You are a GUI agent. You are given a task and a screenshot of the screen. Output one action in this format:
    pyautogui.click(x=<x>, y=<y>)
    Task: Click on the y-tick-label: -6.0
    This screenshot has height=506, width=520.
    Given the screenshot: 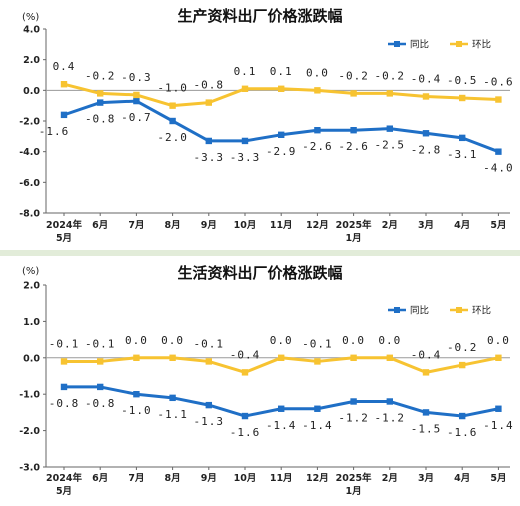 What is the action you would take?
    pyautogui.click(x=29, y=183)
    